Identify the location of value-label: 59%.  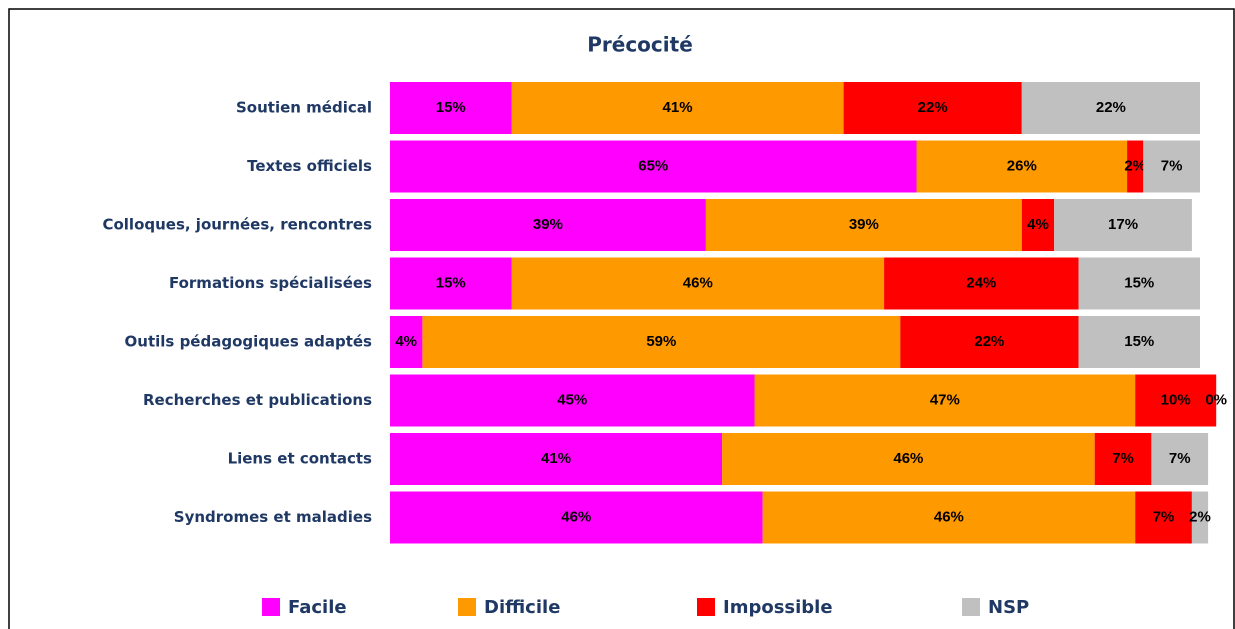
(661, 341).